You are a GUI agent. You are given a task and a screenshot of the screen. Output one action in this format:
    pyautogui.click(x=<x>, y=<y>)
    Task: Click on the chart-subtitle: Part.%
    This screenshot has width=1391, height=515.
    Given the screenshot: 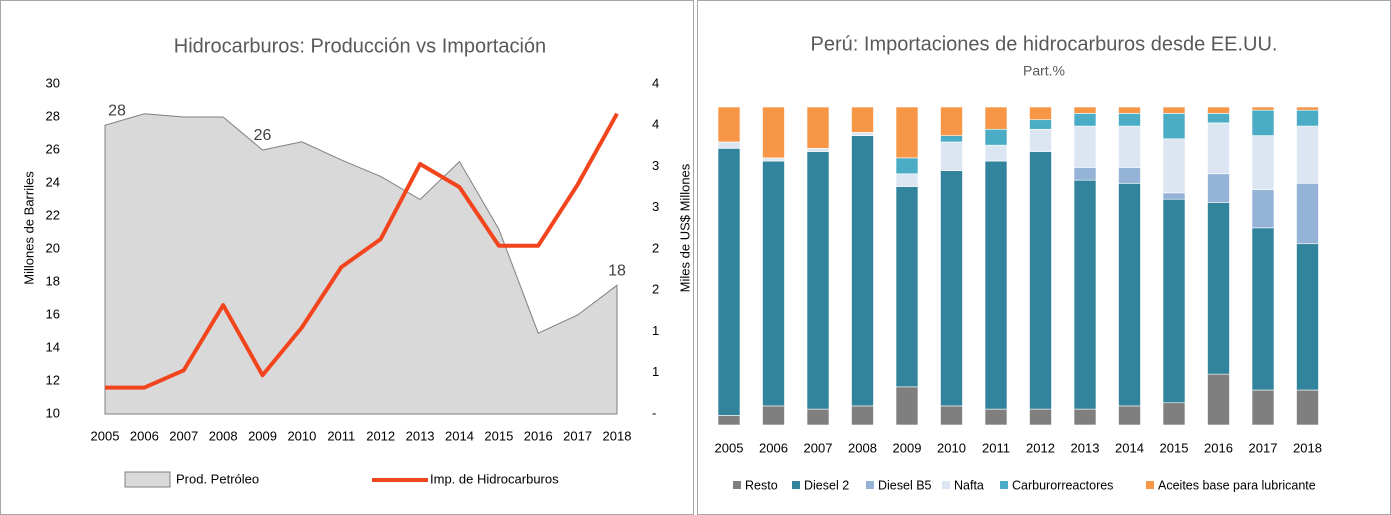 What is the action you would take?
    pyautogui.click(x=1044, y=71)
    